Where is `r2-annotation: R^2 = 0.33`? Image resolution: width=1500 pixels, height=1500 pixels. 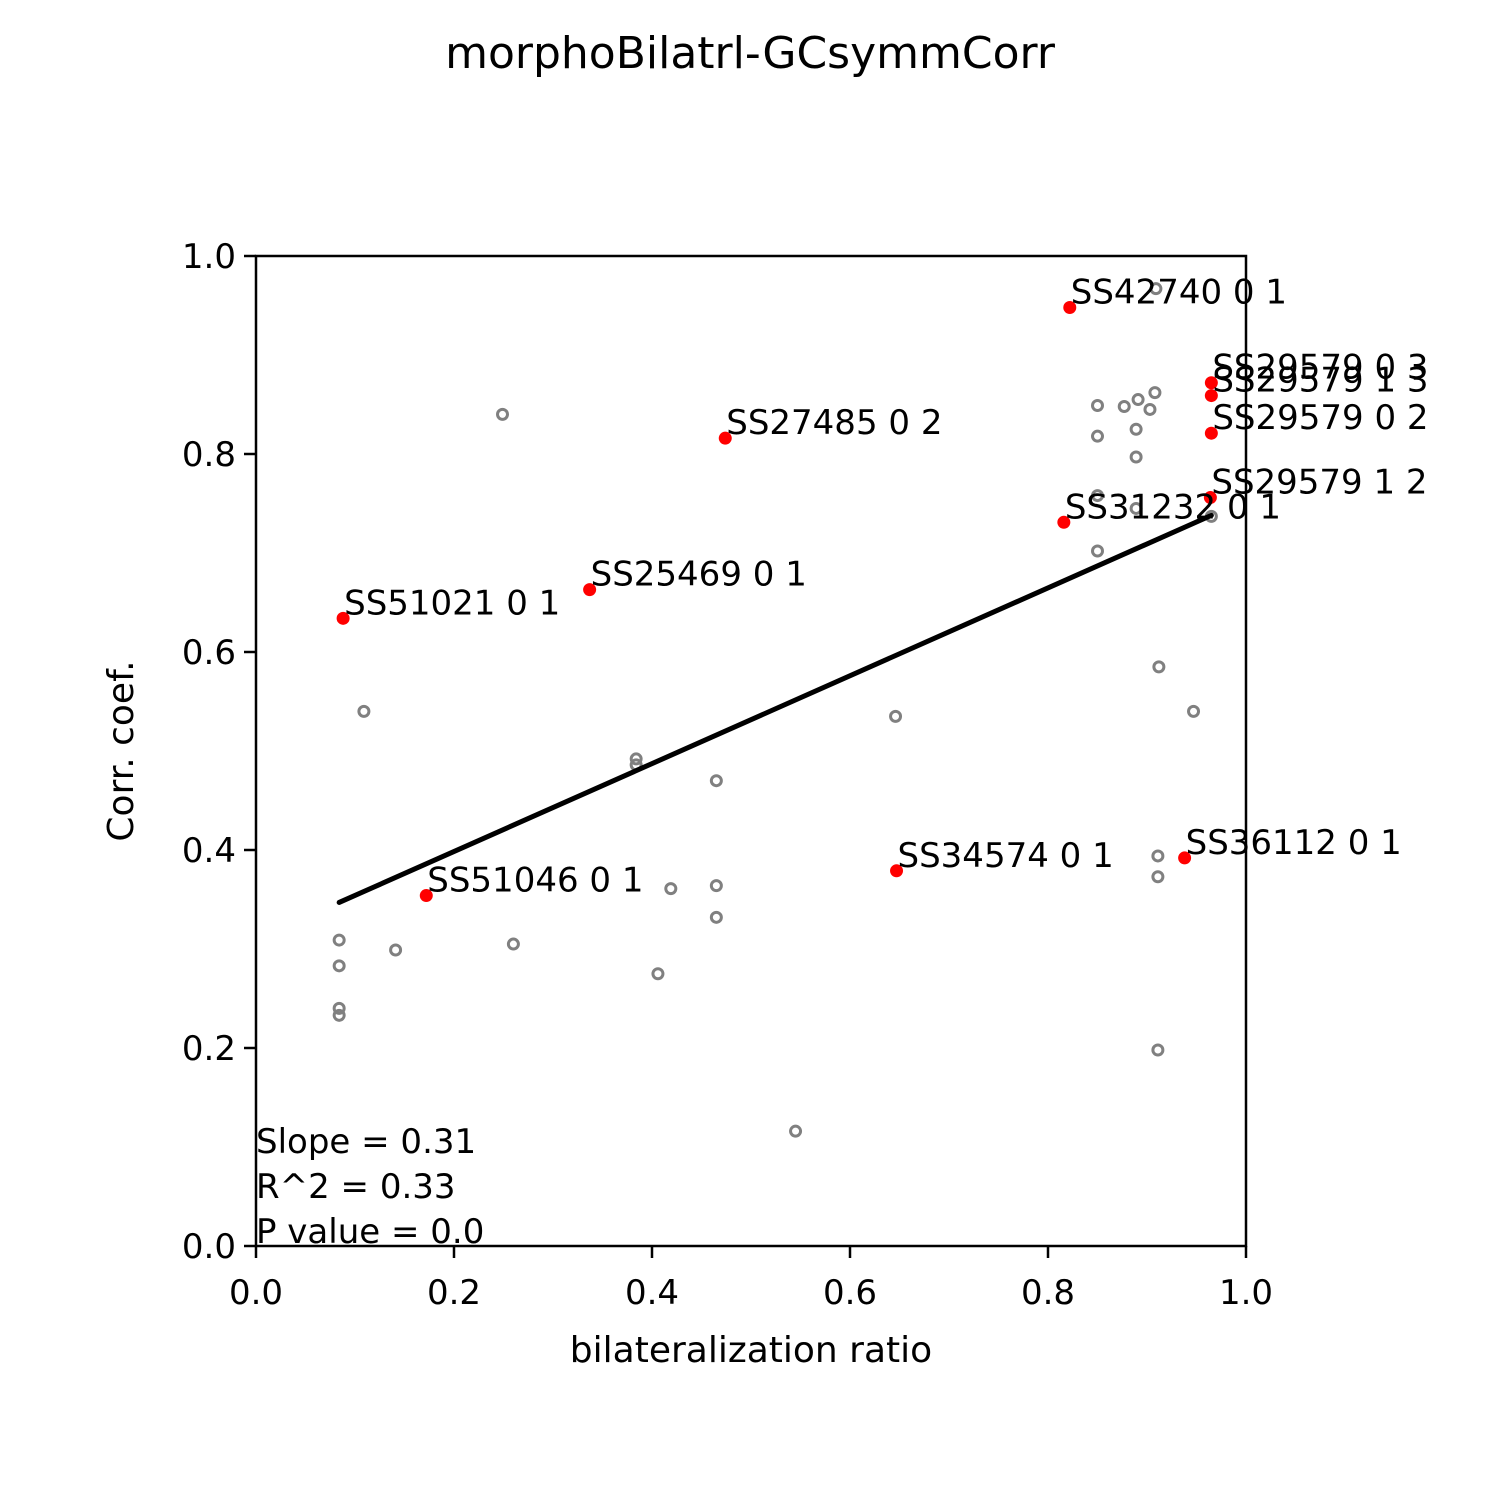 r2-annotation: R^2 = 0.33 is located at coordinates (356, 1187).